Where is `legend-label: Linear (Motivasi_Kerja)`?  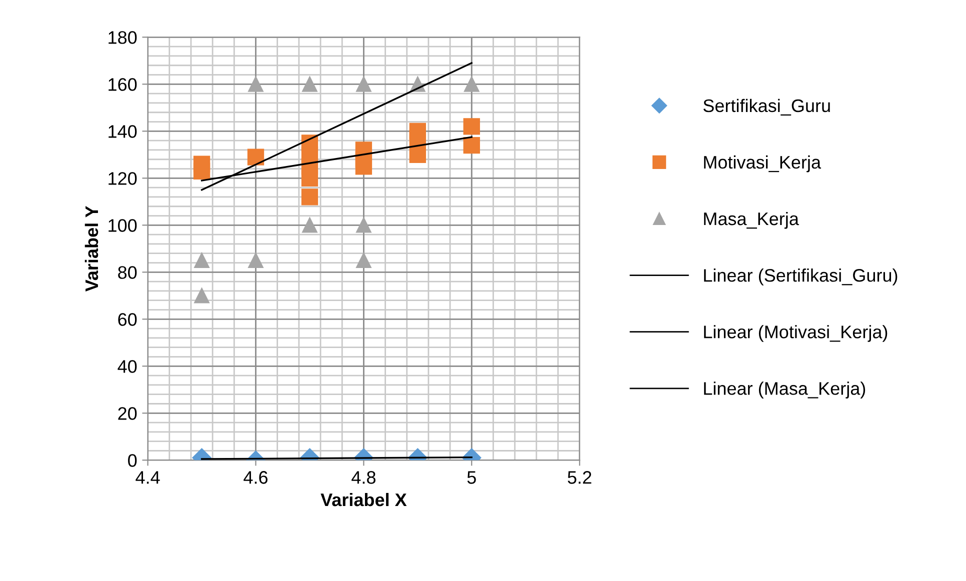
legend-label: Linear (Motivasi_Kerja) is located at coordinates (796, 333).